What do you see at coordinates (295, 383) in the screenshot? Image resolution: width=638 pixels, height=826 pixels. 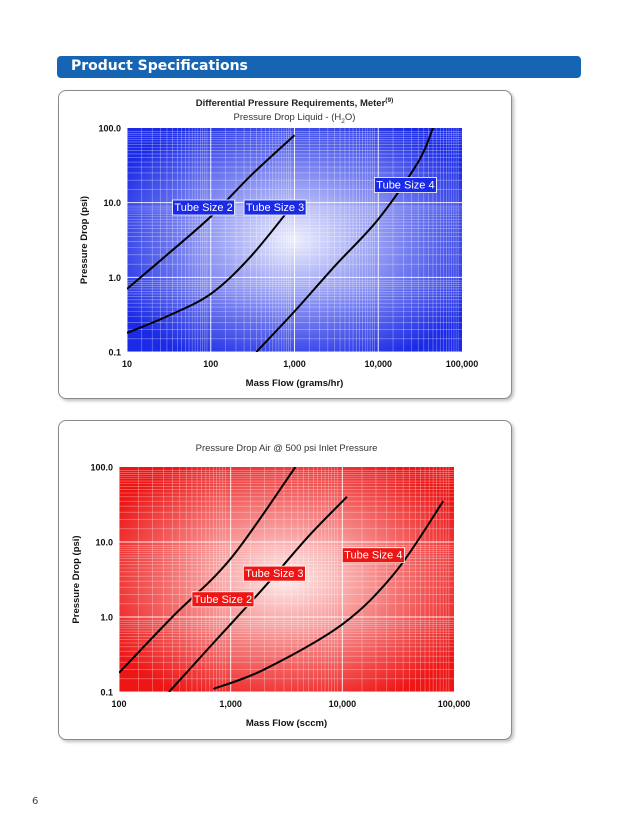 I see `x-axis-label: Mass Flow (grams/hr)` at bounding box center [295, 383].